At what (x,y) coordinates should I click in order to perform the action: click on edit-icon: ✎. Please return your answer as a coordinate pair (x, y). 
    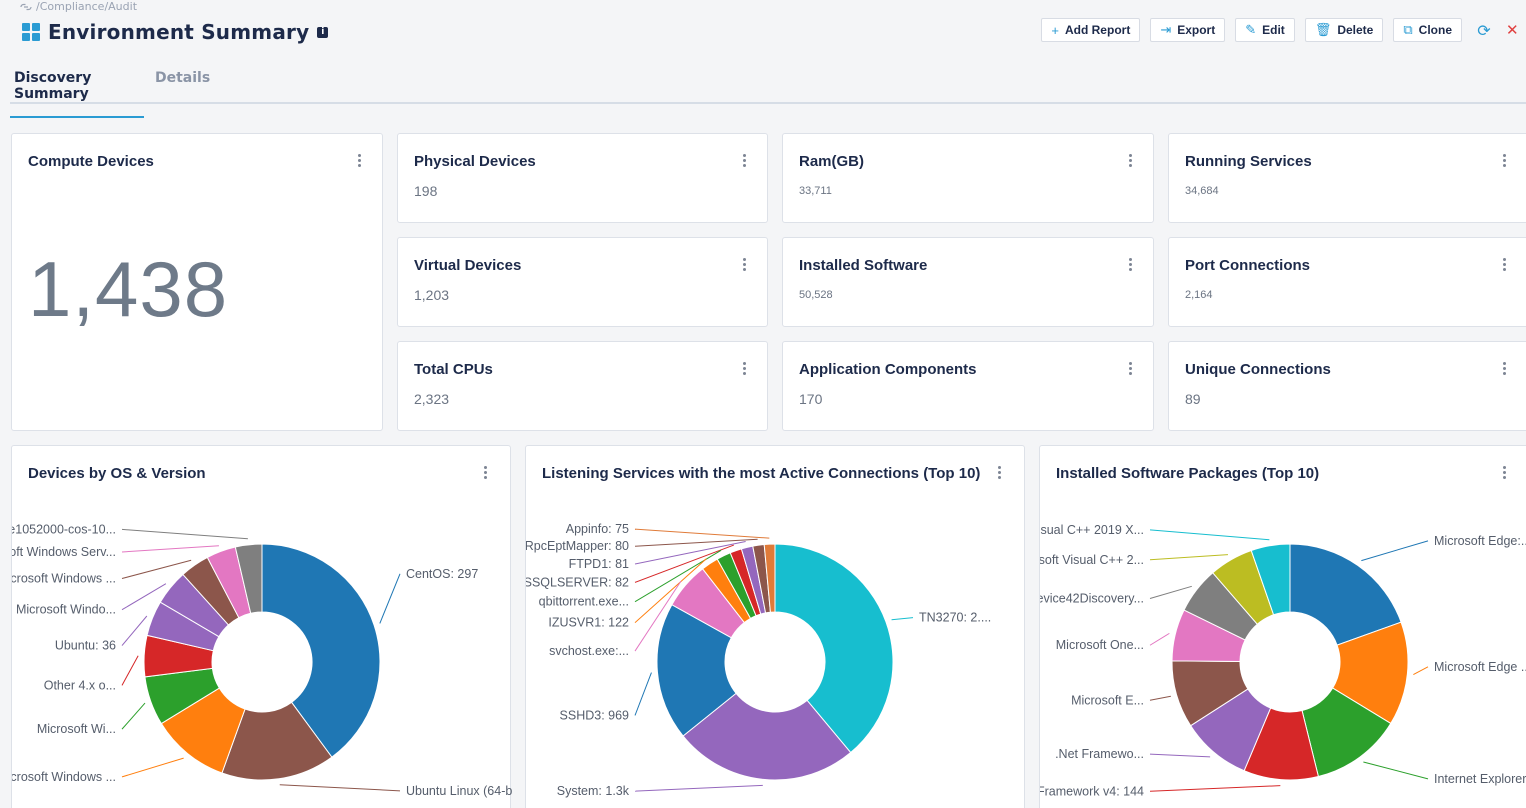
    Looking at the image, I should click on (1251, 29).